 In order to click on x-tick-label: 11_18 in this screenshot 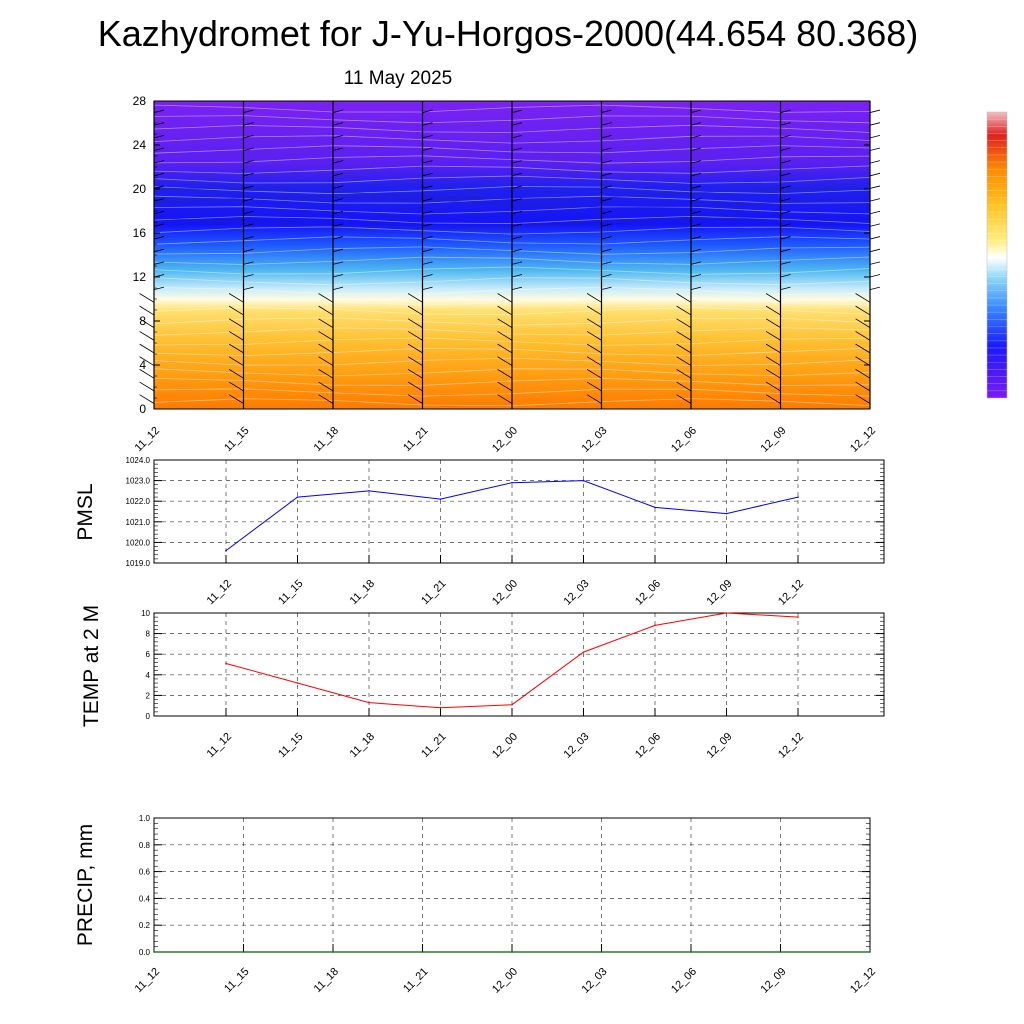, I will do `click(327, 981)`.